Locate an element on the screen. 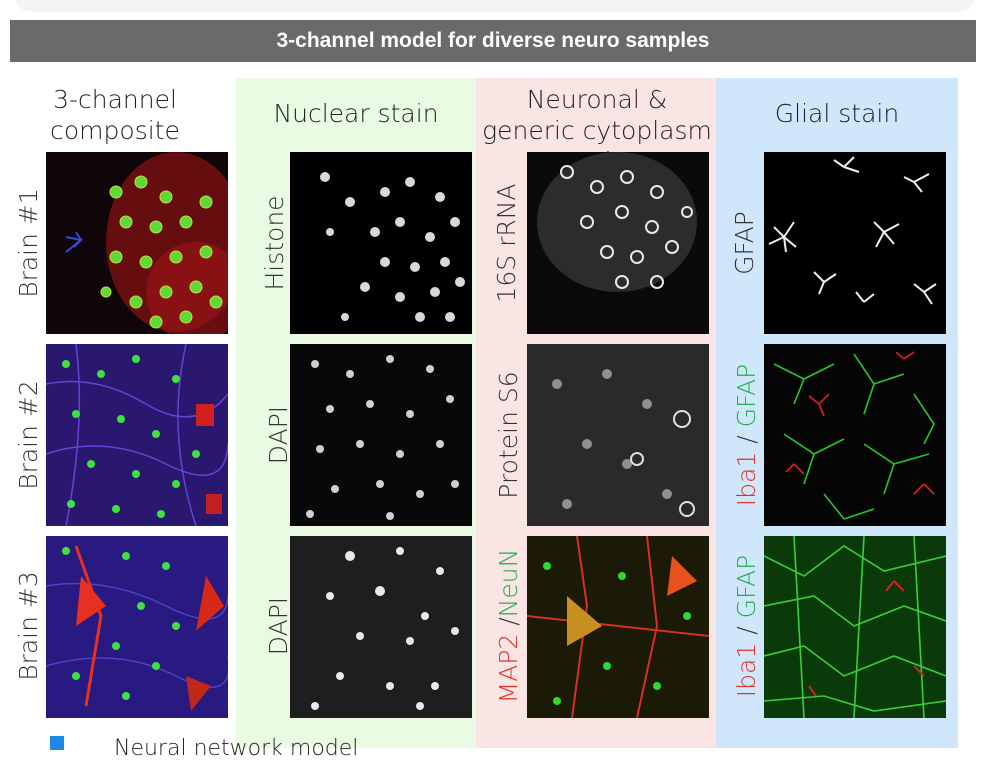 The height and width of the screenshot is (761, 988). image-brain1-gfap is located at coordinates (855, 243).